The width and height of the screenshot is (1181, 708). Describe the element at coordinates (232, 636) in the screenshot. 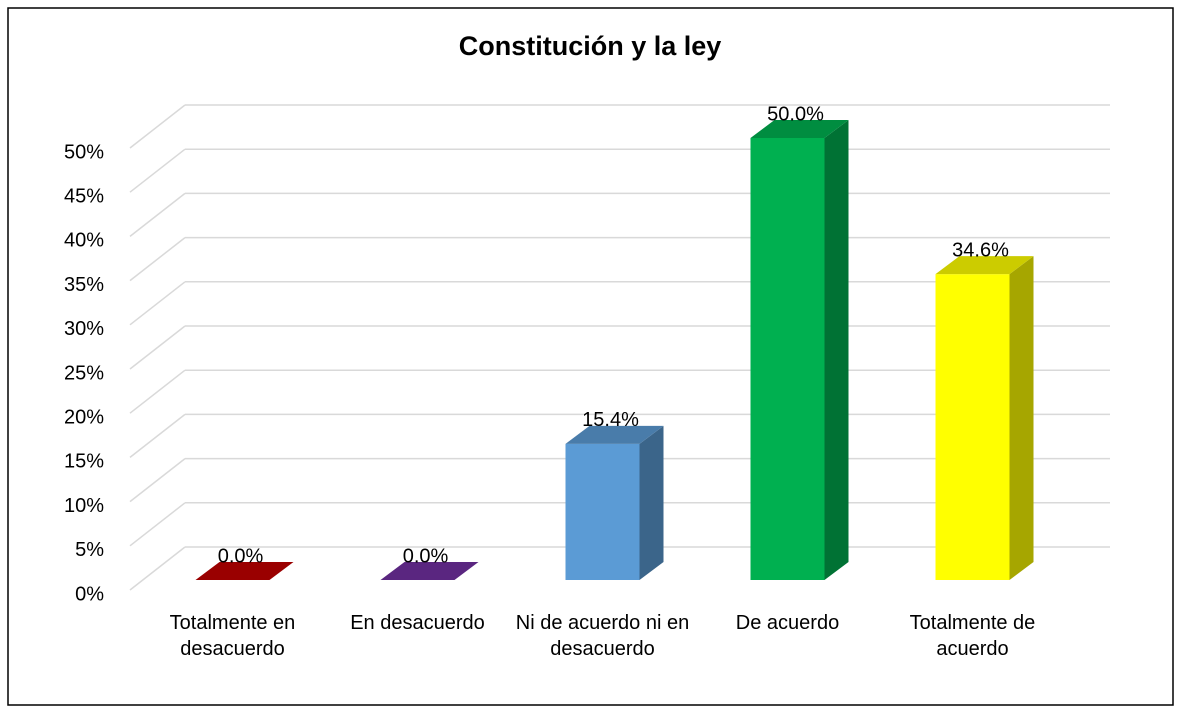

I see `x-tick-label: Totalmente en desacuerdo` at that location.